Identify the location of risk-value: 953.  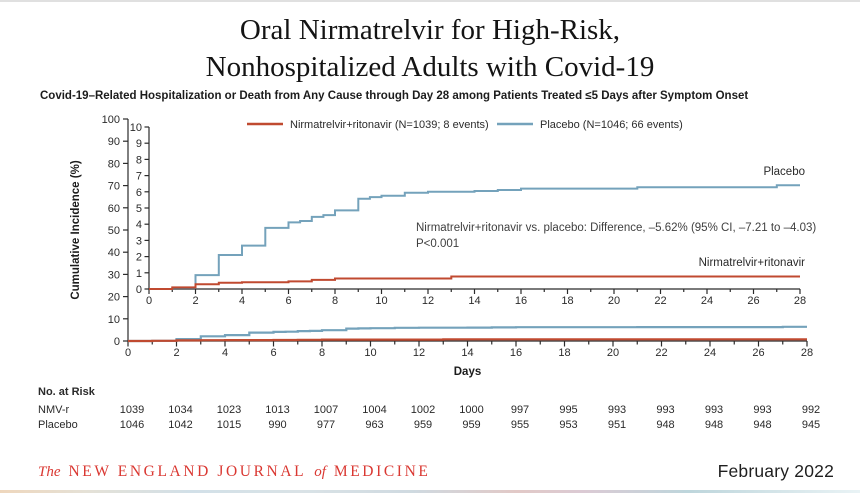
(568, 424).